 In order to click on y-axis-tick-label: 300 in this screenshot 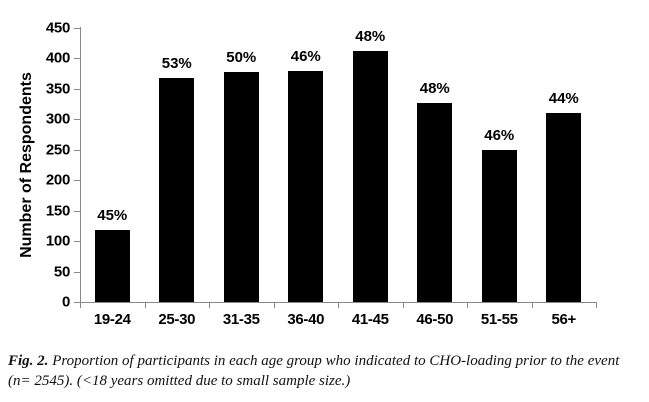, I will do `click(57, 119)`.